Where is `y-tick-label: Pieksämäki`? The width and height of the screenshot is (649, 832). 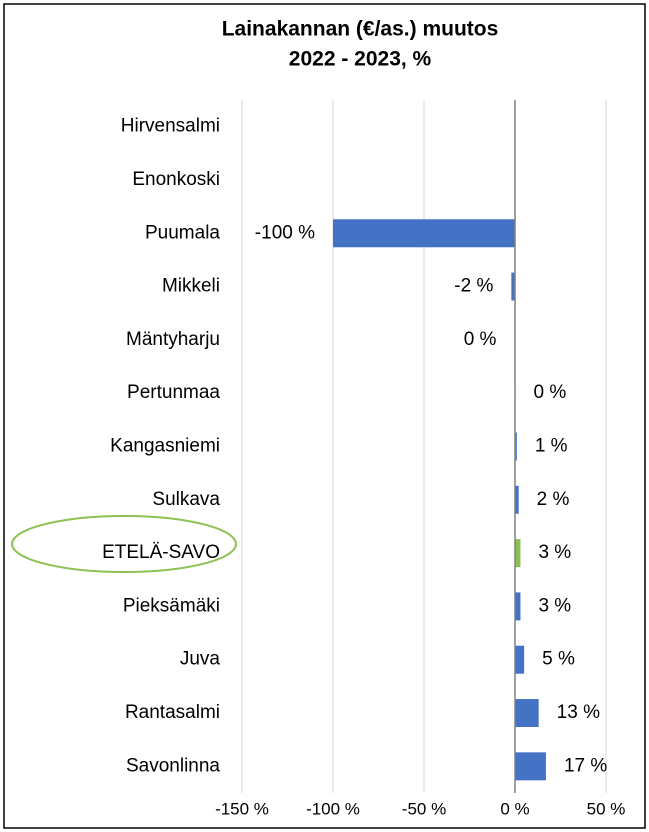
y-tick-label: Pieksämäki is located at coordinates (171, 605).